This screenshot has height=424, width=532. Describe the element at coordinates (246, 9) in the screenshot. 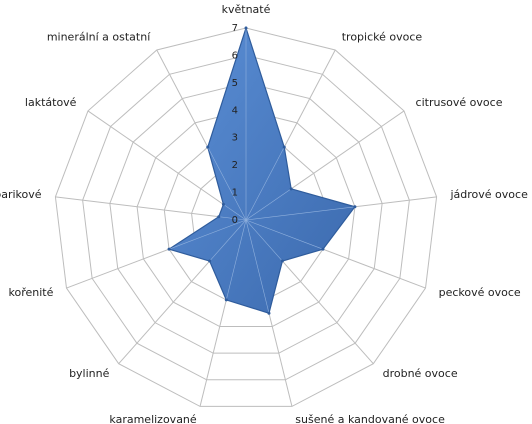

I see `category-label: květnaté` at that location.